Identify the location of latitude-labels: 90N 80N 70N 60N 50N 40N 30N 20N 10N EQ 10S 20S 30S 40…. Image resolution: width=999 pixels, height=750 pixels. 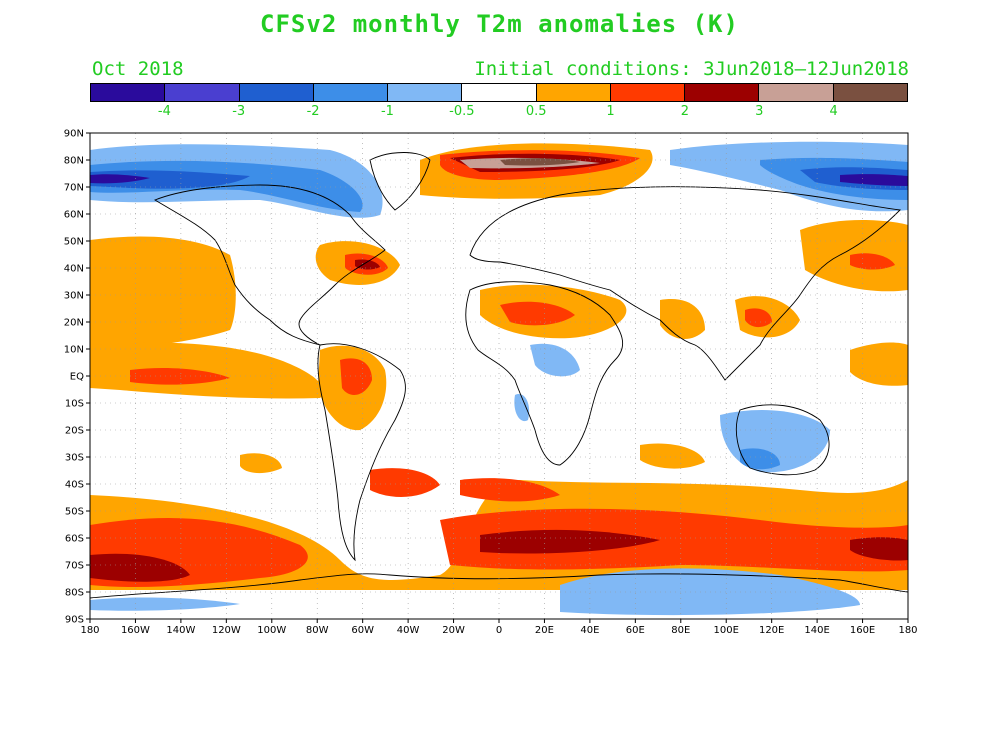
(74, 377).